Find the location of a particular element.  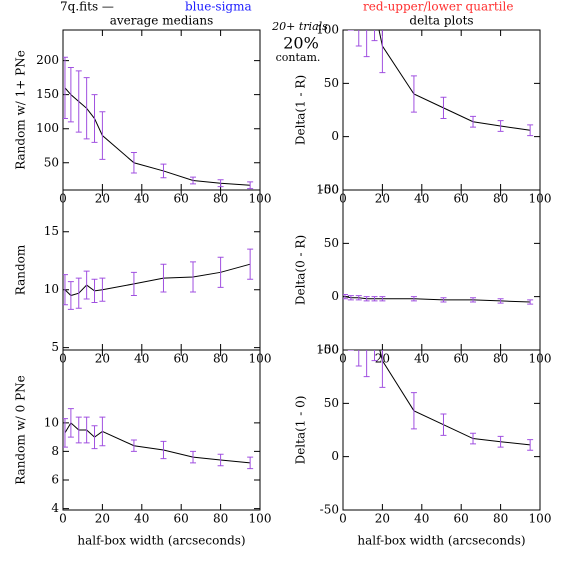

y-axis-label: Random w/ 1+ PNe is located at coordinates (21, 110).